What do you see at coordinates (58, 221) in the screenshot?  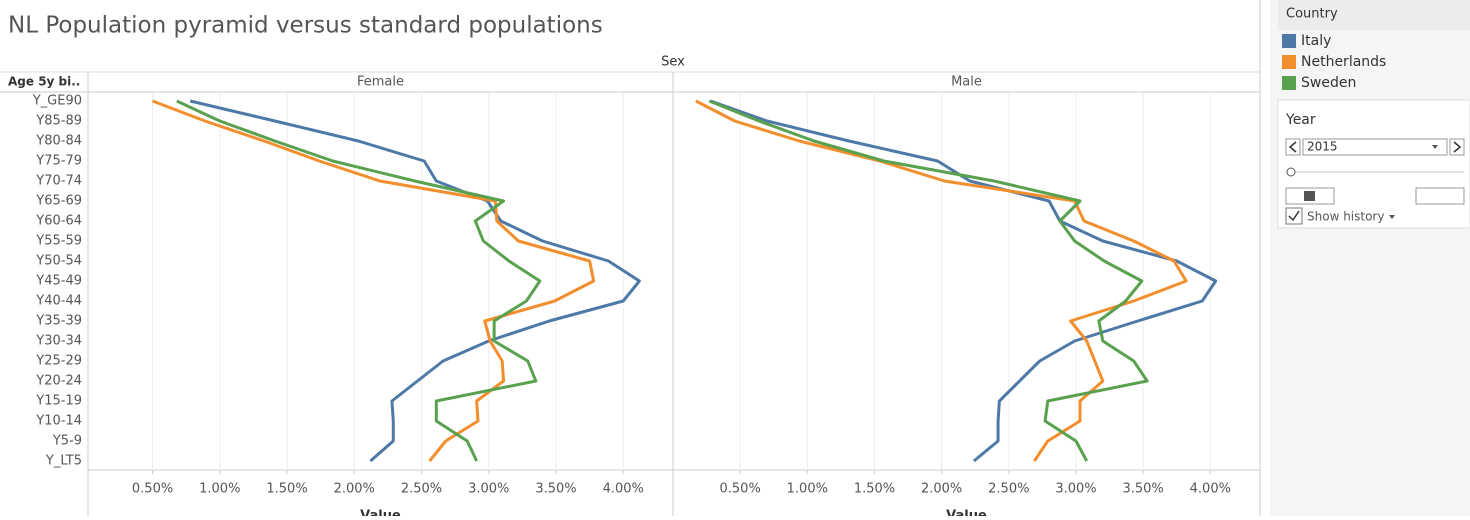 I see `row-label: Y60-64` at bounding box center [58, 221].